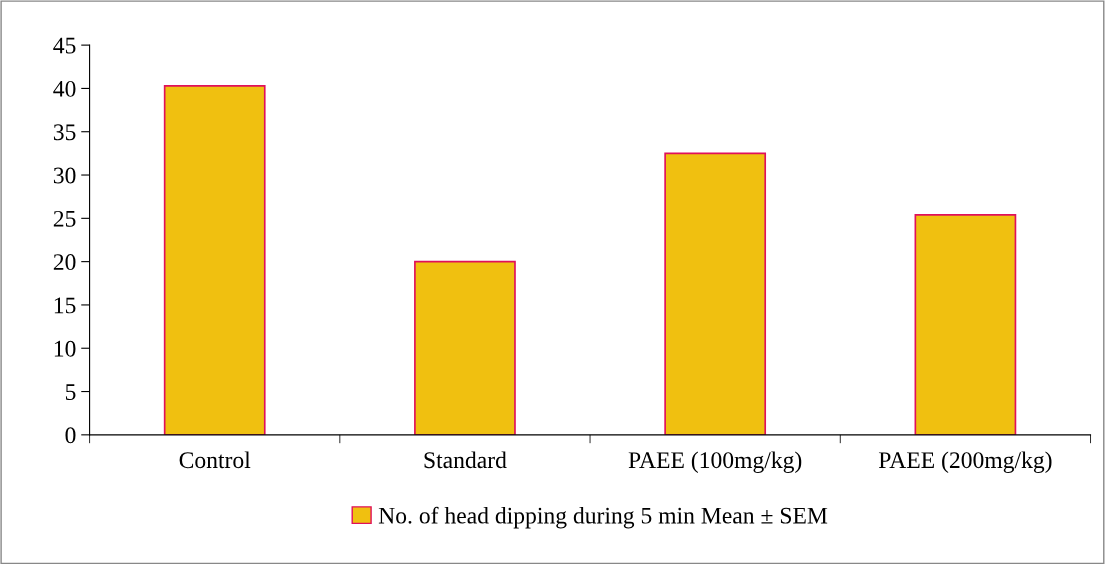  What do you see at coordinates (65, 348) in the screenshot?
I see `y-tick-label: 10` at bounding box center [65, 348].